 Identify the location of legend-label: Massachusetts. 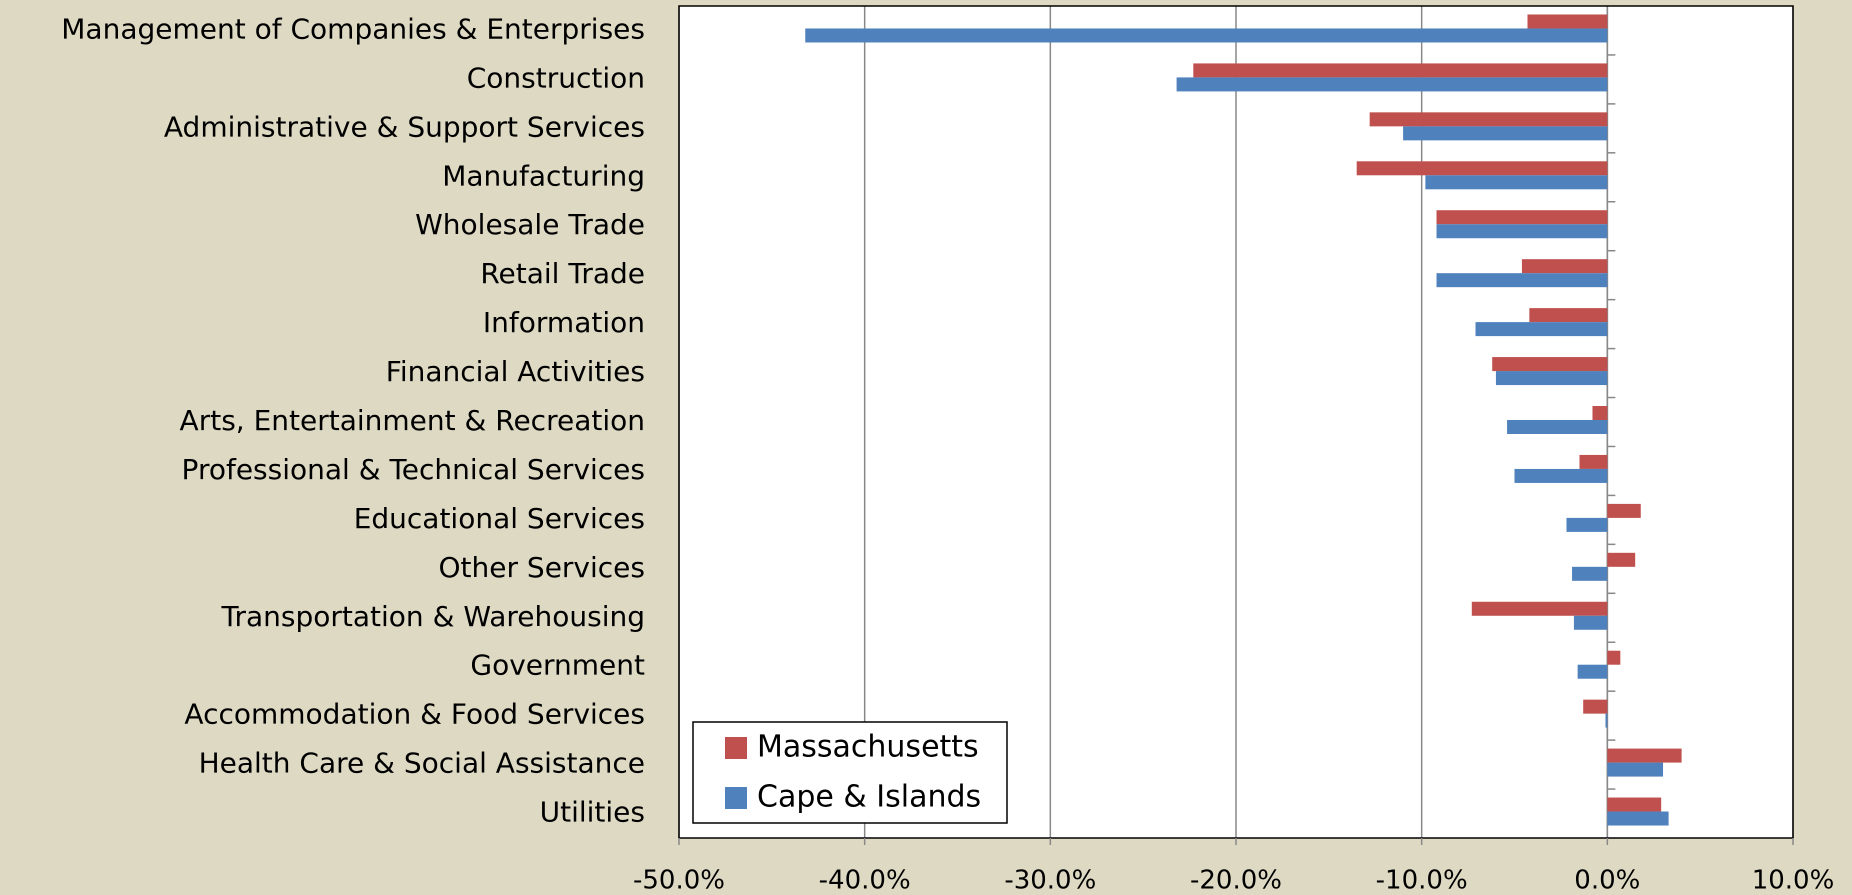
(868, 747).